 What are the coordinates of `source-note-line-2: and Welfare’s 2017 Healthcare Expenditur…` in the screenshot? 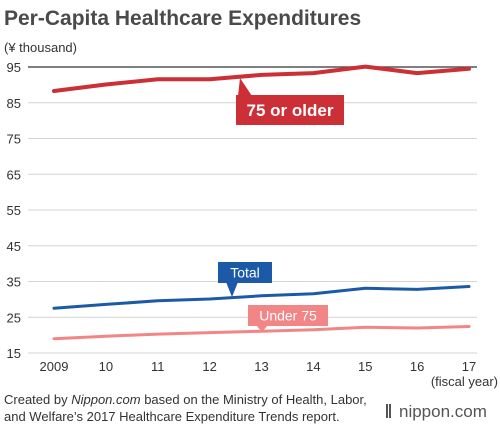 It's located at (172, 416).